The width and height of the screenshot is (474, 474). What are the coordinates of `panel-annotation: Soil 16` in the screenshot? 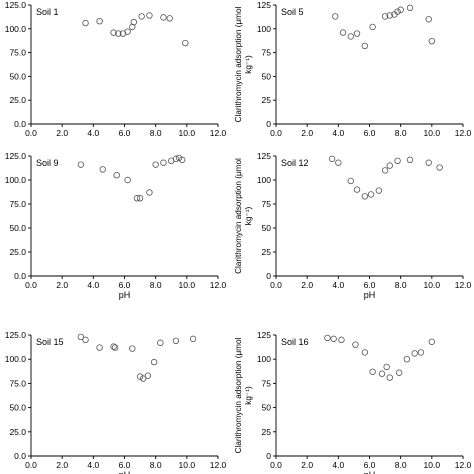 It's located at (295, 342).